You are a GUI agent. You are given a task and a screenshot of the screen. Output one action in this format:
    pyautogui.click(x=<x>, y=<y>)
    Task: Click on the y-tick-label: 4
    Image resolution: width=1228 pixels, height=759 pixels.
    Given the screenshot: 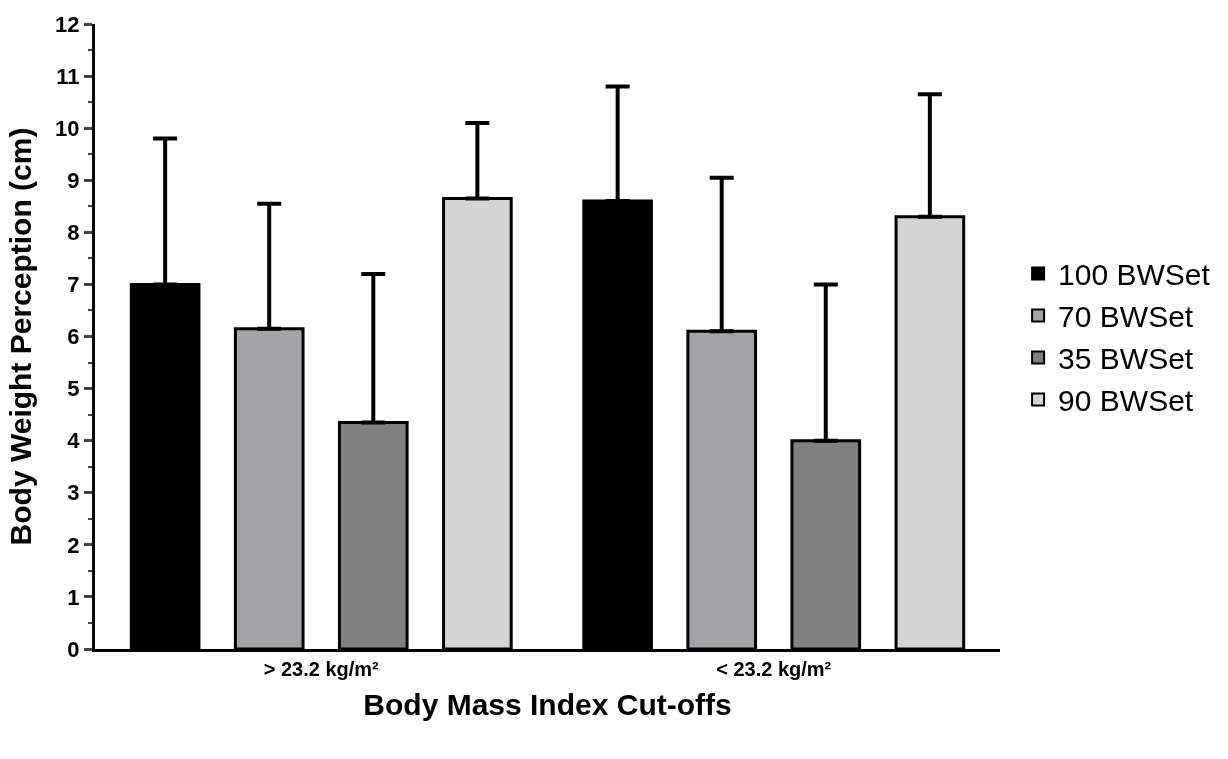 What is the action you would take?
    pyautogui.click(x=74, y=441)
    